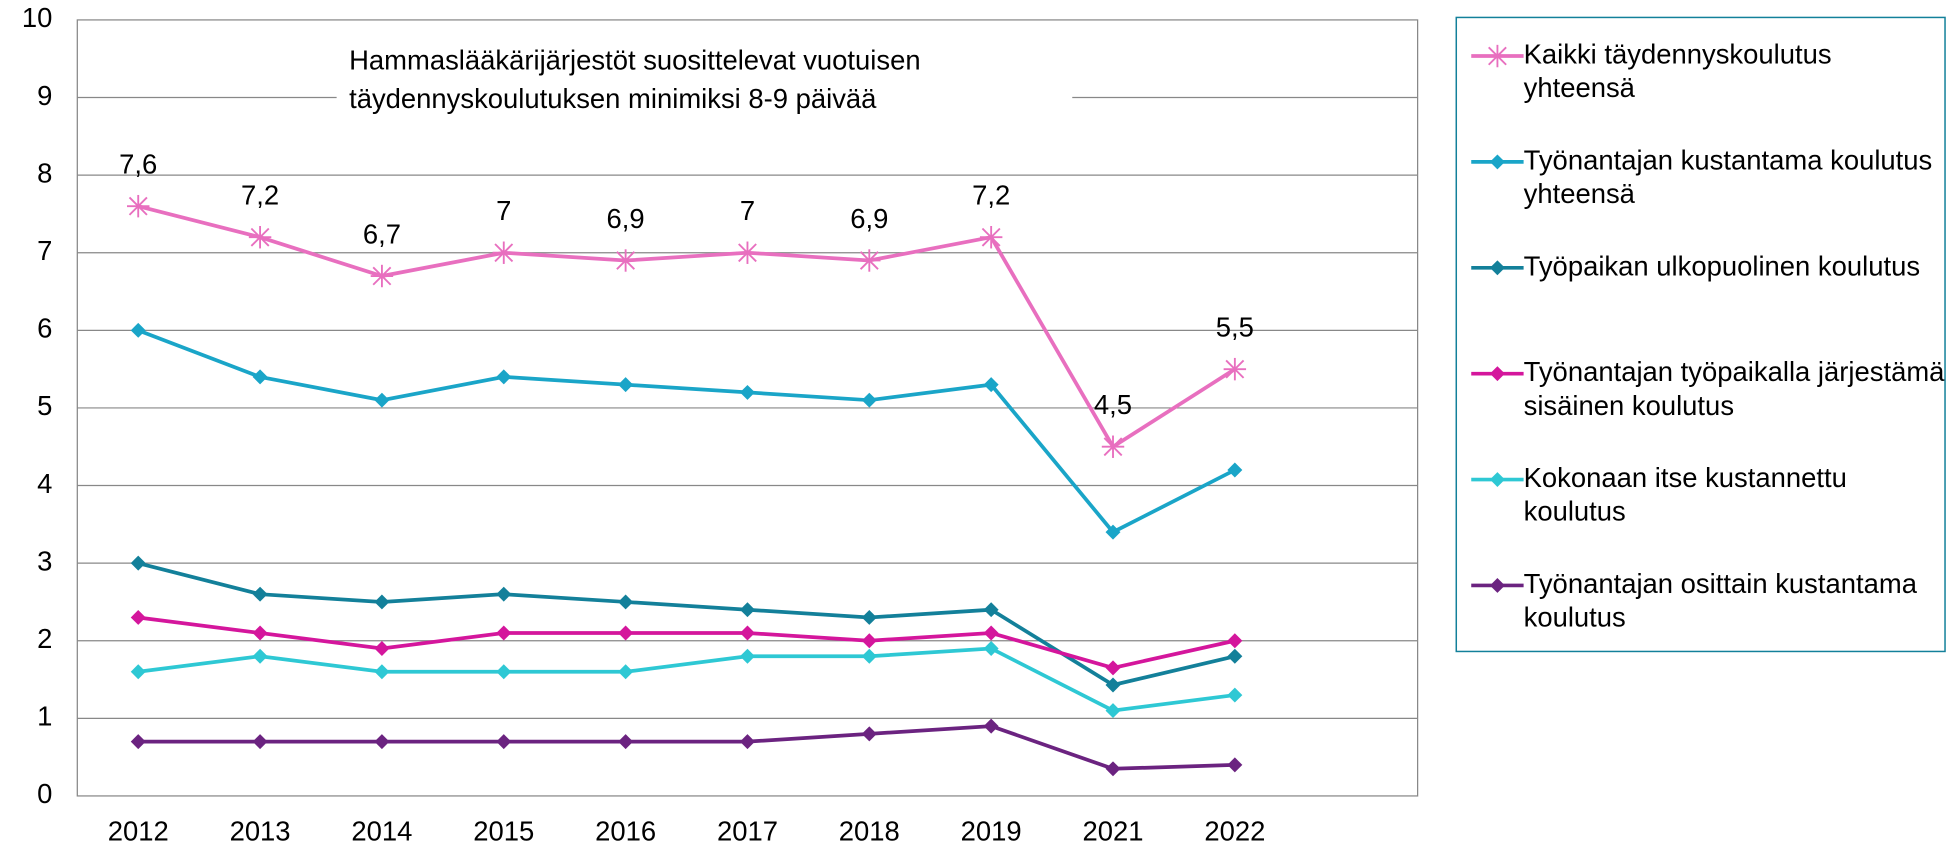 The height and width of the screenshot is (857, 1955). I want to click on data-label: 4,5, so click(1113, 404).